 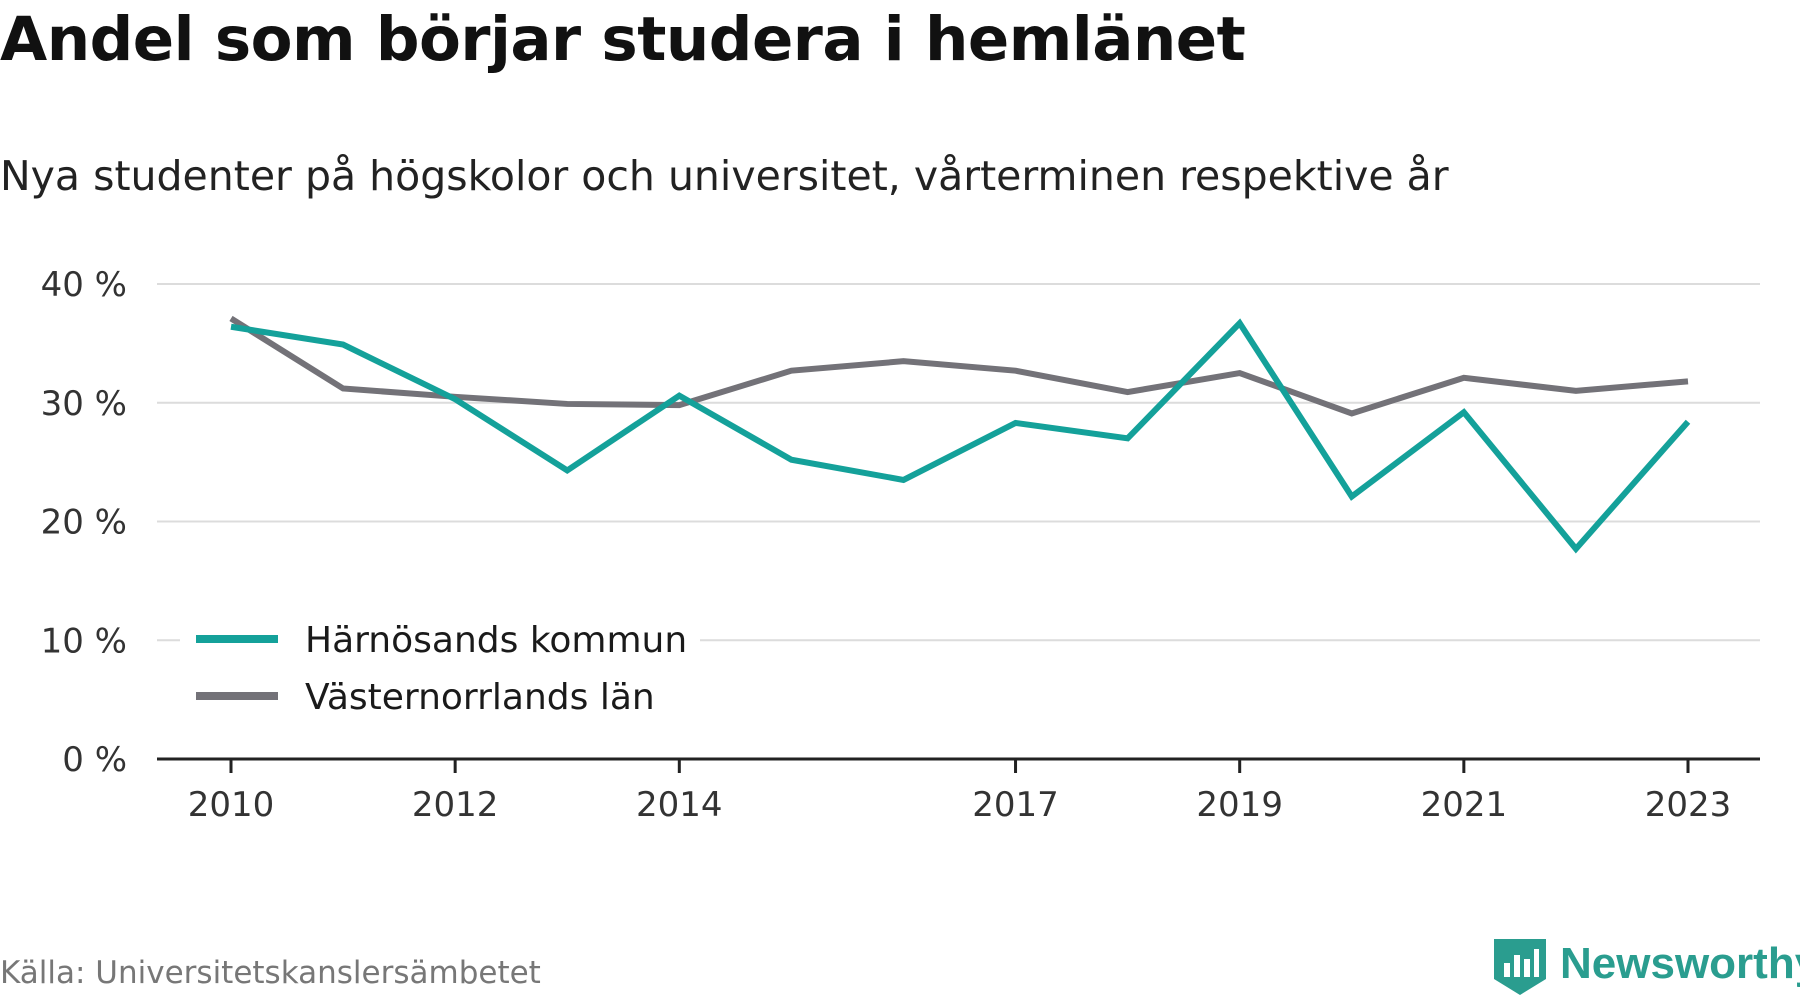 I want to click on y-tick-label: 30 %, so click(x=84, y=404).